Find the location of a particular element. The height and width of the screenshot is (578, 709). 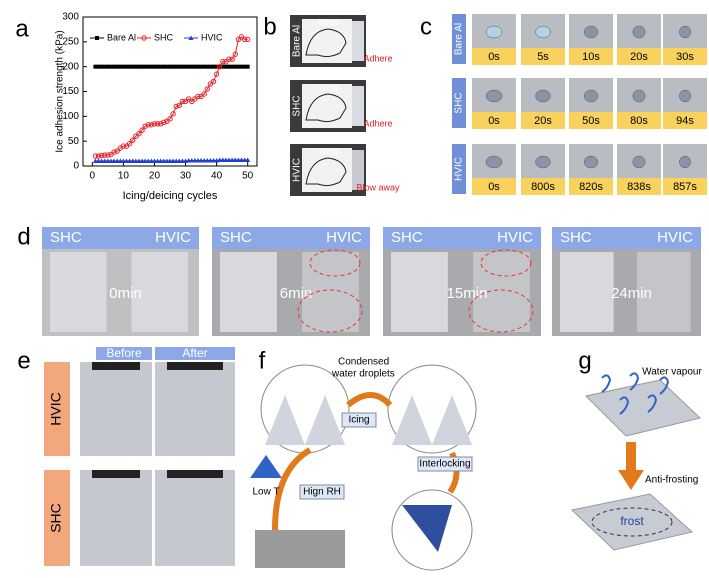

icing-label: Icing is located at coordinates (358, 420).